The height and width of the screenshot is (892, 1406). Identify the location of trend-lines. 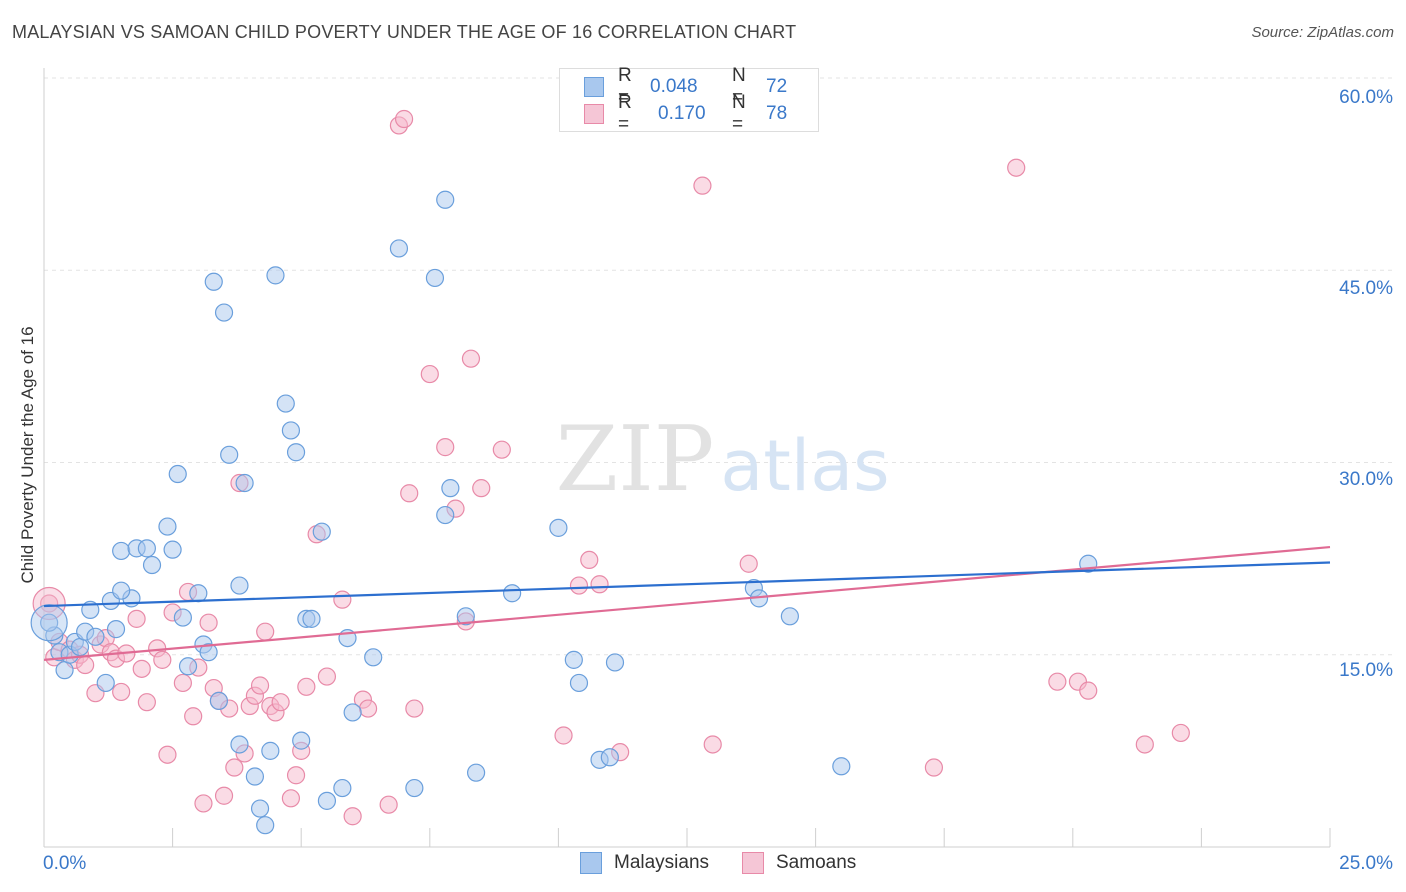
(687, 603).